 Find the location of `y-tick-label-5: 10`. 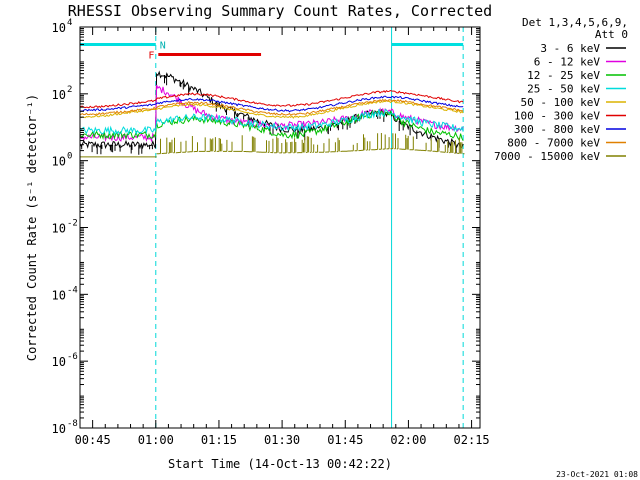

y-tick-label-5: 10 is located at coordinates (59, 95).